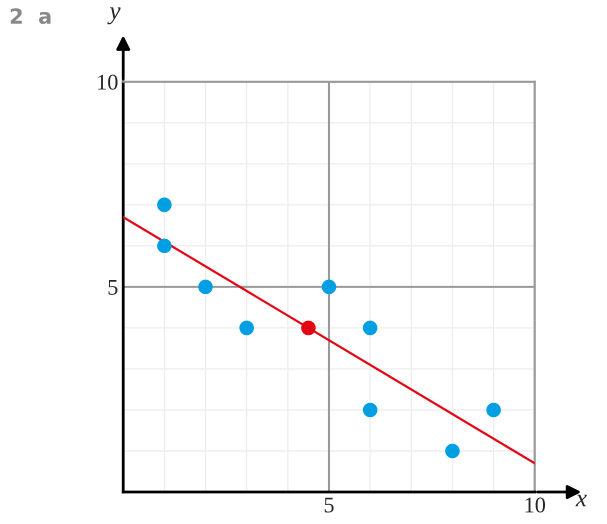 This screenshot has width=607, height=524. Describe the element at coordinates (30, 16) in the screenshot. I see `text: 2 a` at that location.